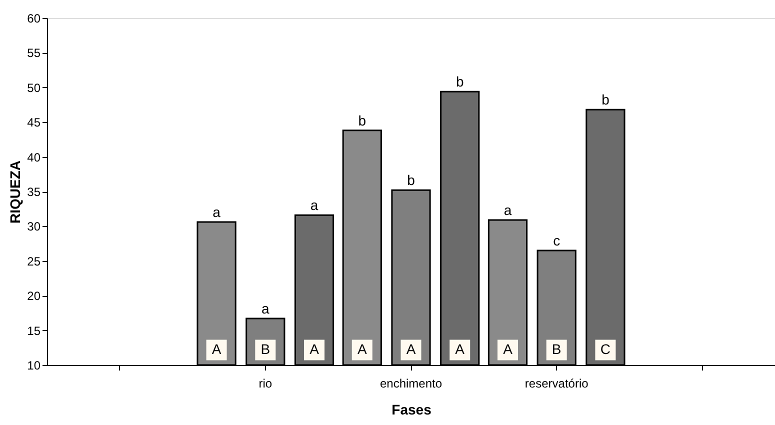  Describe the element at coordinates (34, 331) in the screenshot. I see `y-tick-label: 15` at that location.